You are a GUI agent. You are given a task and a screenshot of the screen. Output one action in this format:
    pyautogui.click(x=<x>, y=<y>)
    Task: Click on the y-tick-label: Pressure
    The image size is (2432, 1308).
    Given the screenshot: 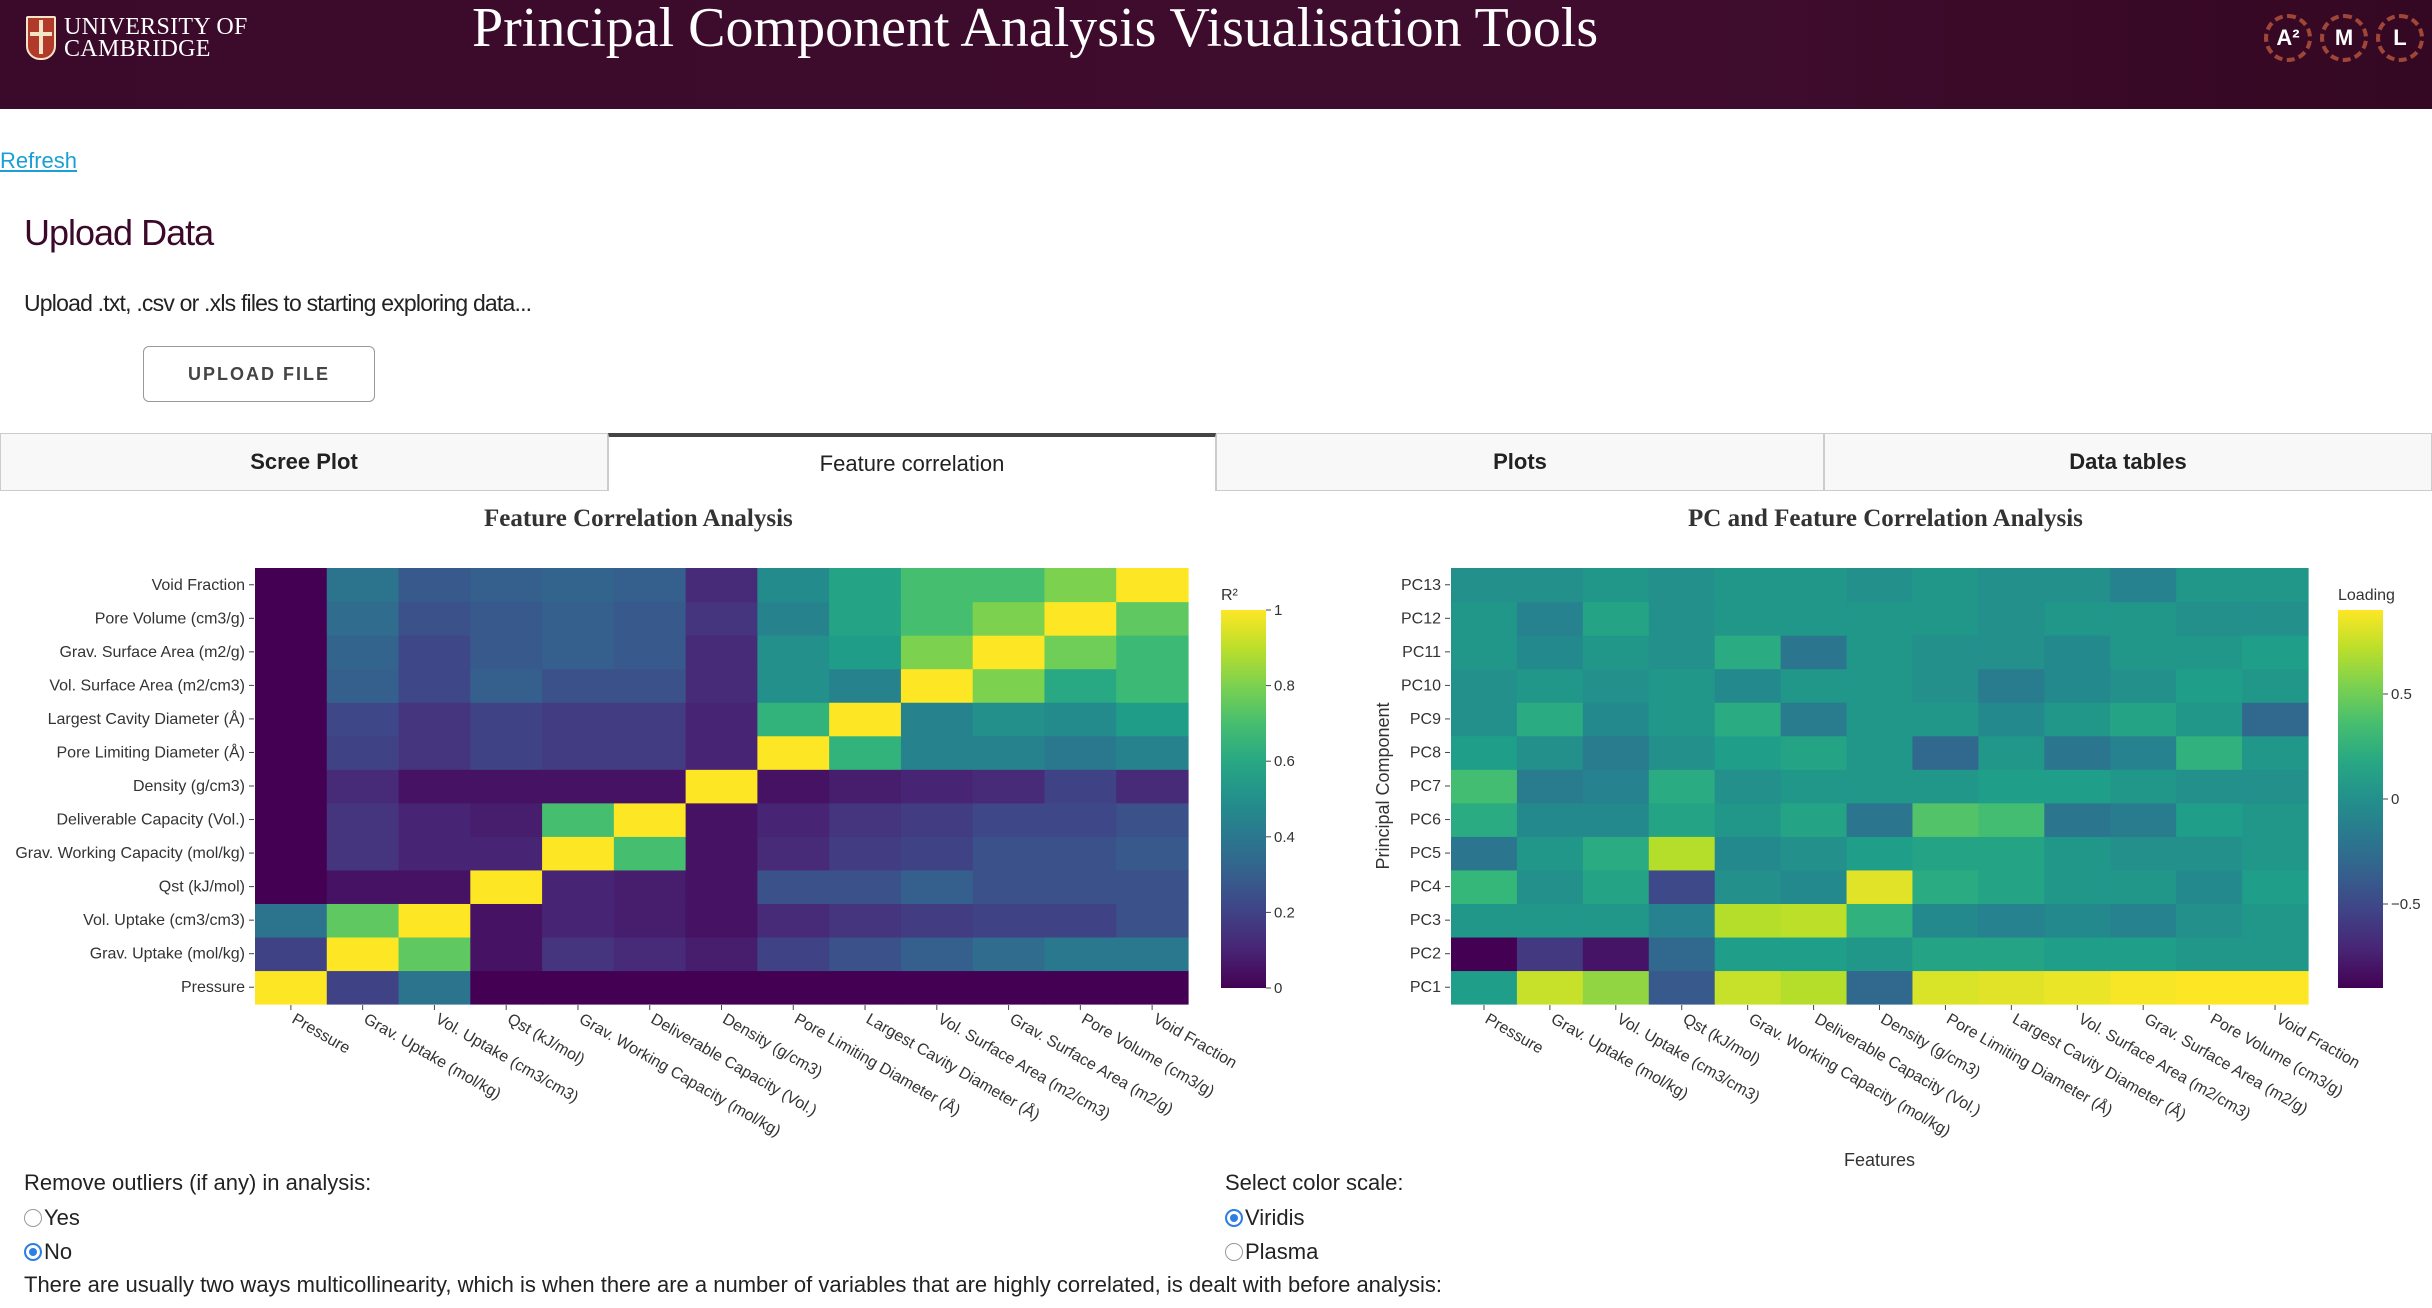 What is the action you would take?
    pyautogui.click(x=213, y=987)
    